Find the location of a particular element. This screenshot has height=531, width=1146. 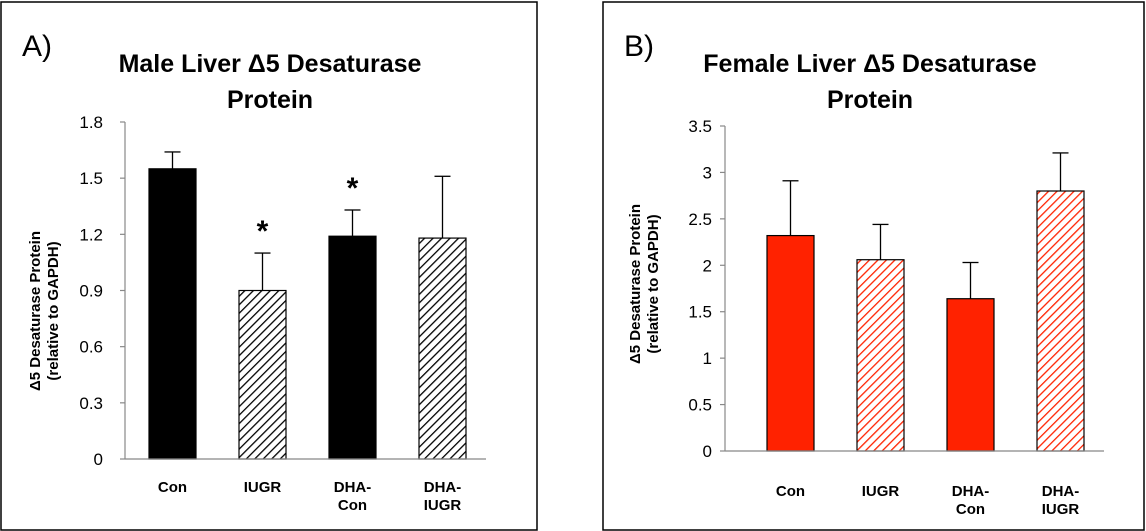

y-tick-label: 0.6 is located at coordinates (91, 347).